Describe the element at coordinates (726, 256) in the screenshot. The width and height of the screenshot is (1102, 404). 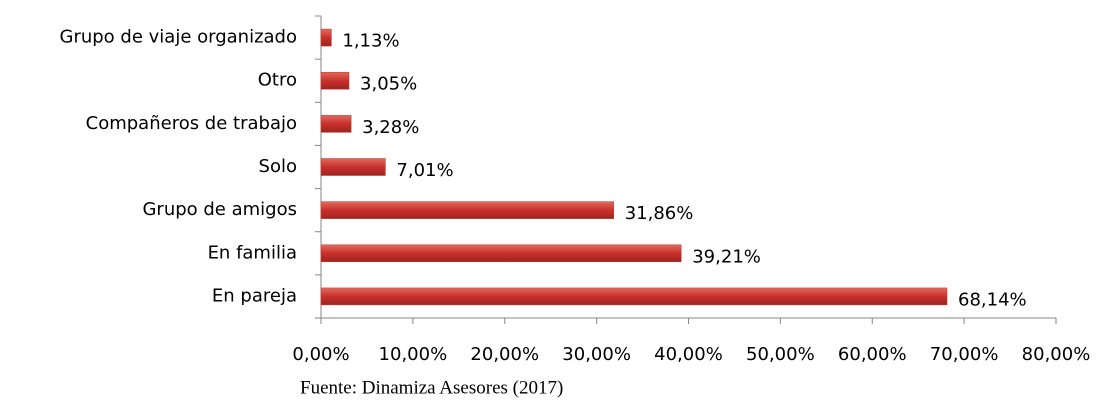
I see `data-label: 39,21%` at that location.